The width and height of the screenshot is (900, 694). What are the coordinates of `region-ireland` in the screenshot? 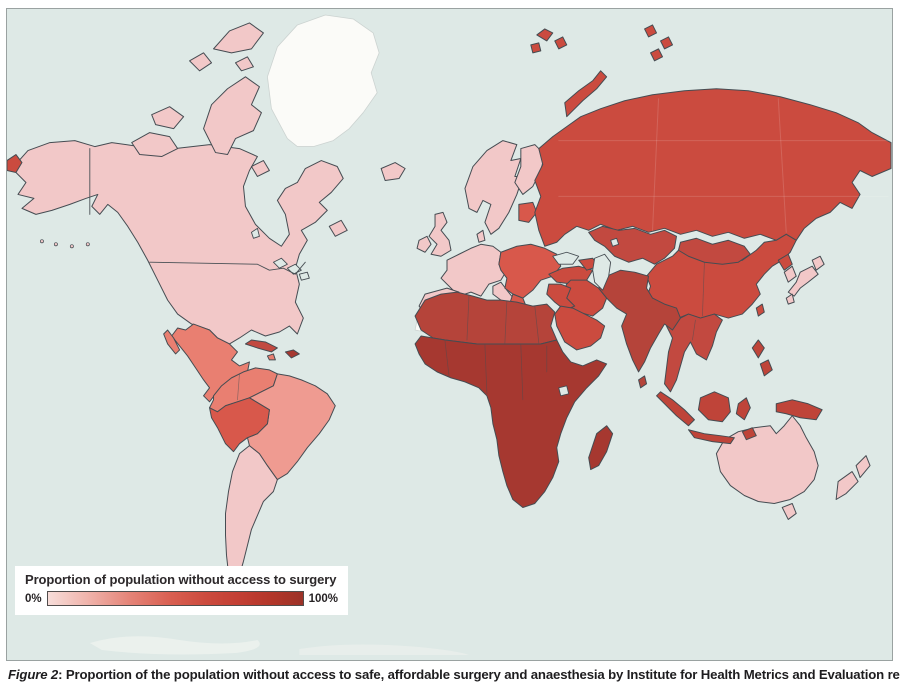 It's located at (424, 244).